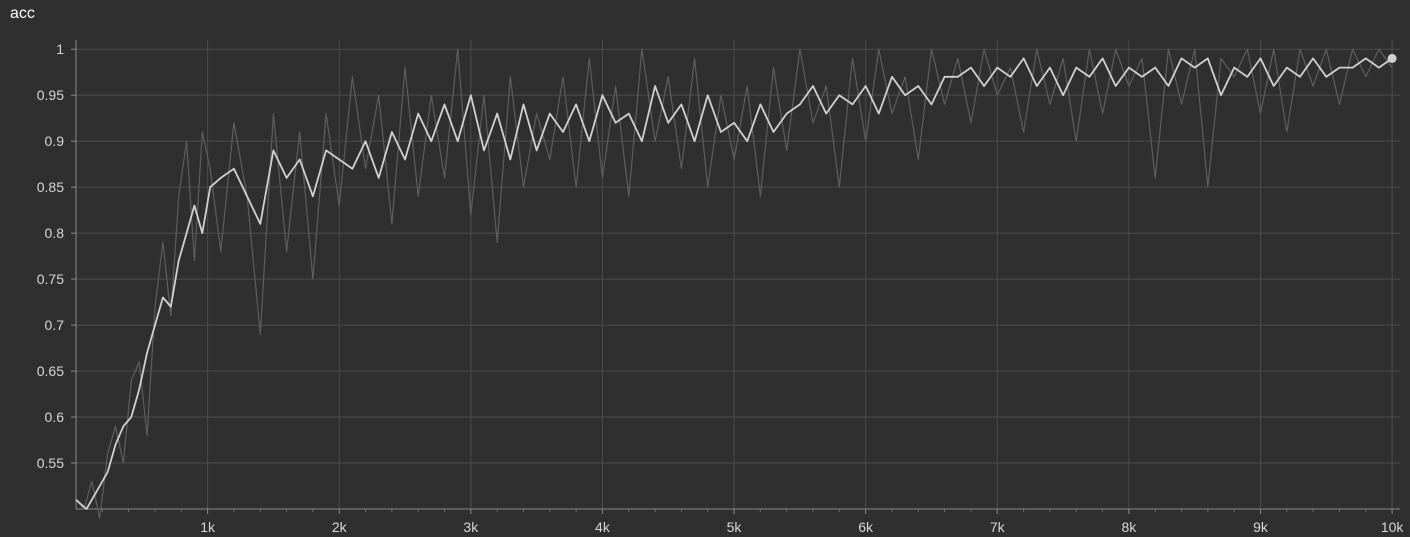  What do you see at coordinates (60, 49) in the screenshot?
I see `y-tick-label: 1` at bounding box center [60, 49].